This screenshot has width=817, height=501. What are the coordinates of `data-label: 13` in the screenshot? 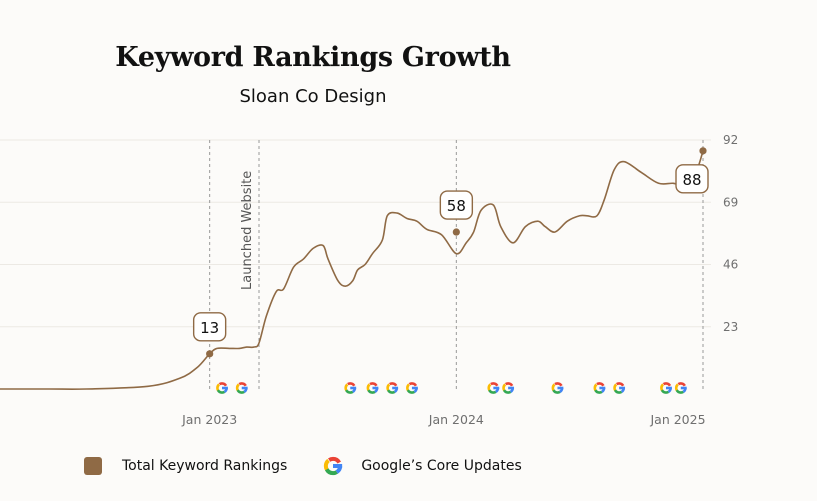 It's located at (209, 328).